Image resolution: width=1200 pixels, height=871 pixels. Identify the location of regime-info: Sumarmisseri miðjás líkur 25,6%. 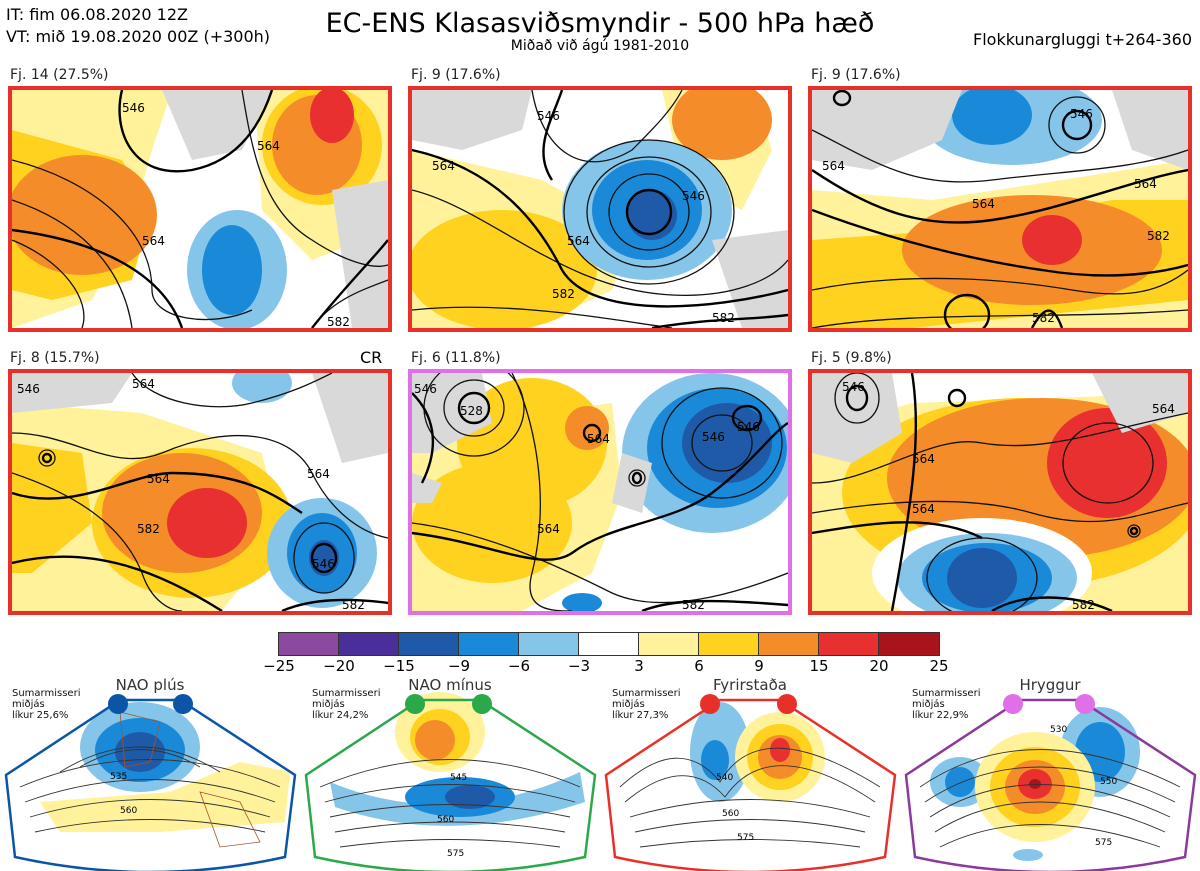
(46, 704).